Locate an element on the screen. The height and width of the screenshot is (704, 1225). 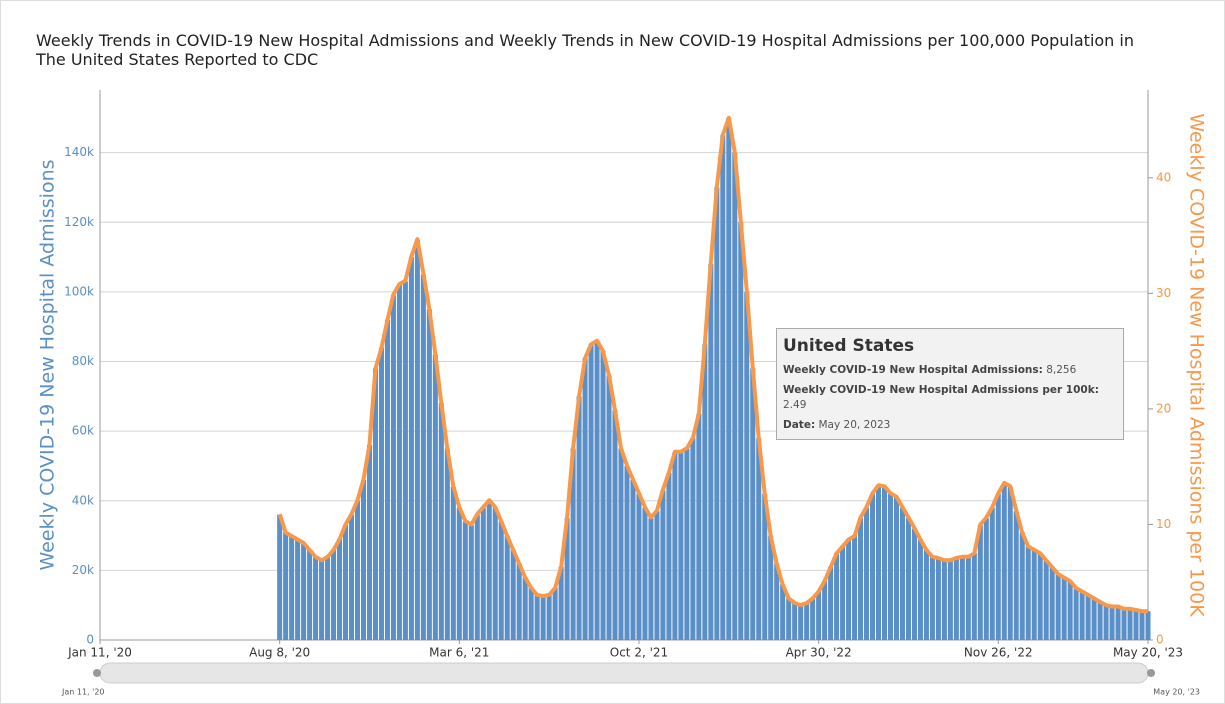
y-tick-label: 100k is located at coordinates (79, 291).